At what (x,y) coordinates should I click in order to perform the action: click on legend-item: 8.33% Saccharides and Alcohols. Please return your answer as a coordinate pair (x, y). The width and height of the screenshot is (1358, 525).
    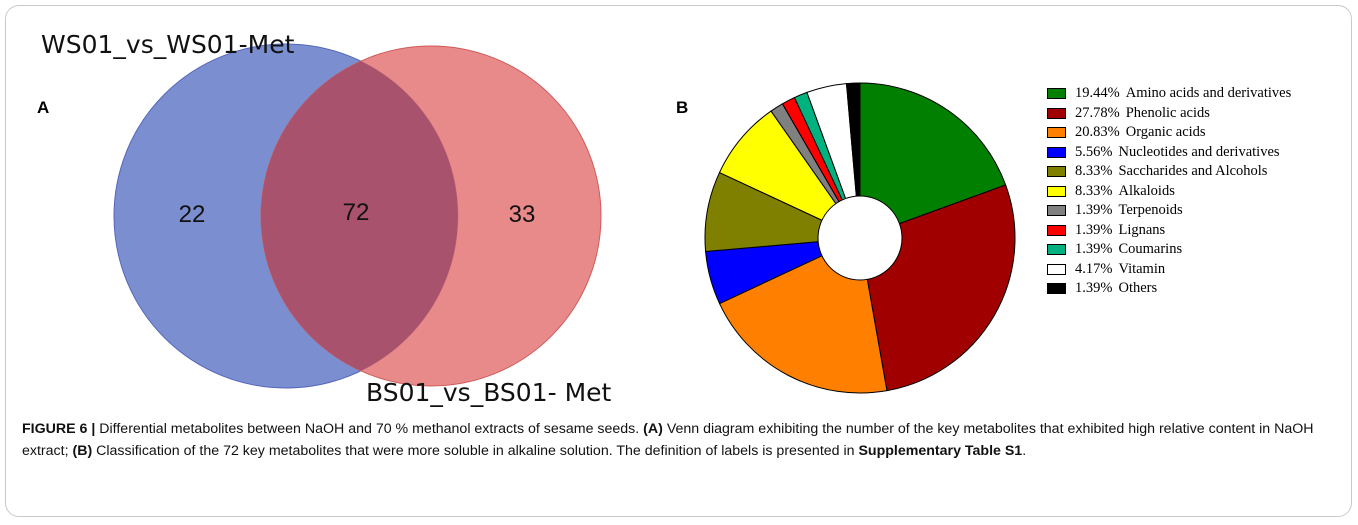
    Looking at the image, I should click on (1169, 172).